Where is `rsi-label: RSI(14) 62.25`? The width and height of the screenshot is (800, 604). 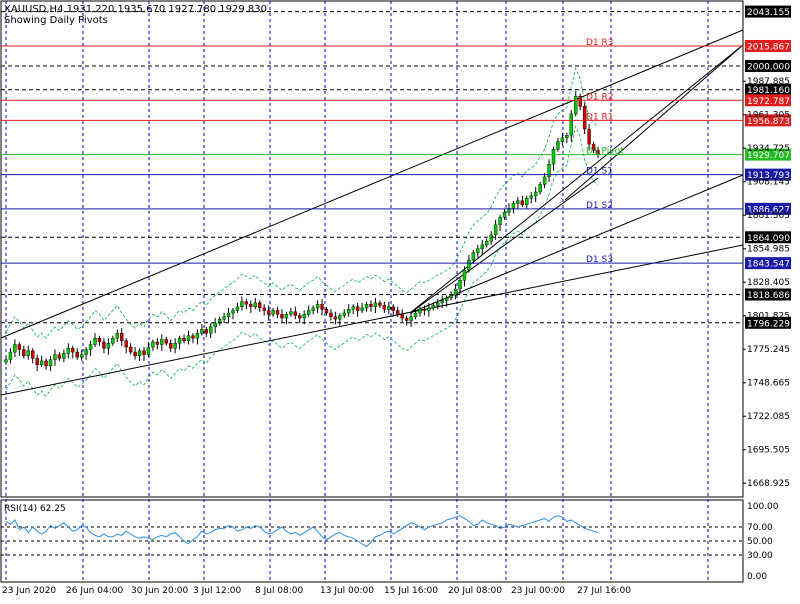 rsi-label: RSI(14) 62.25 is located at coordinates (35, 509).